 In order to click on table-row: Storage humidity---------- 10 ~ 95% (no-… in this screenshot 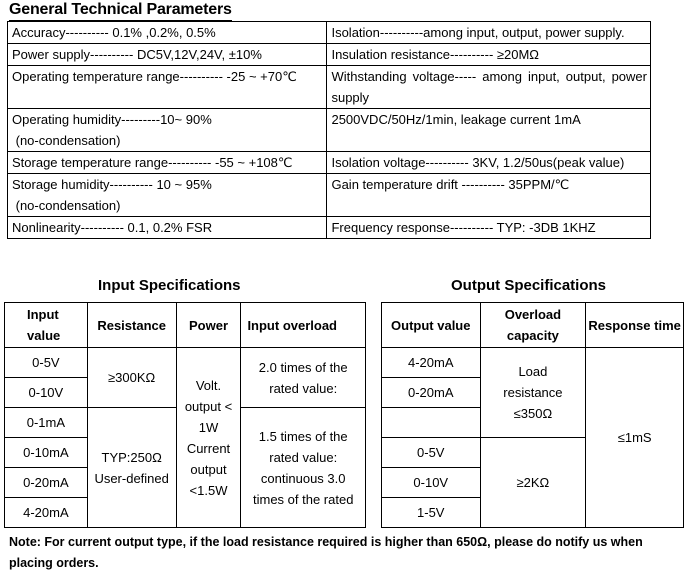, I will do `click(328, 195)`.